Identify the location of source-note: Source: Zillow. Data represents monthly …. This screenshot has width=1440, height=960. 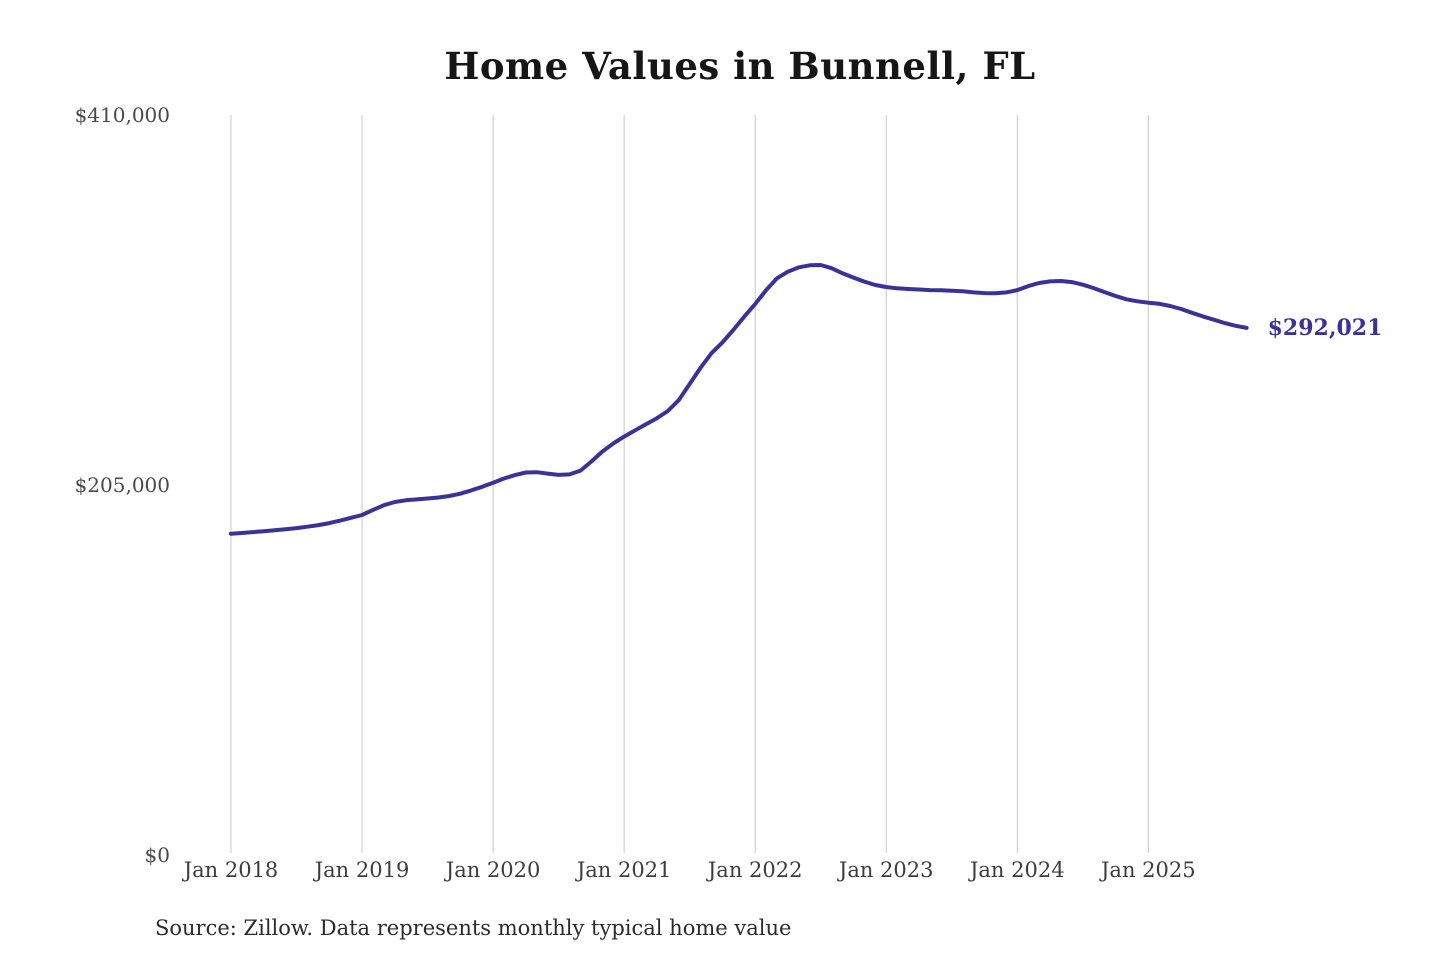
(473, 928).